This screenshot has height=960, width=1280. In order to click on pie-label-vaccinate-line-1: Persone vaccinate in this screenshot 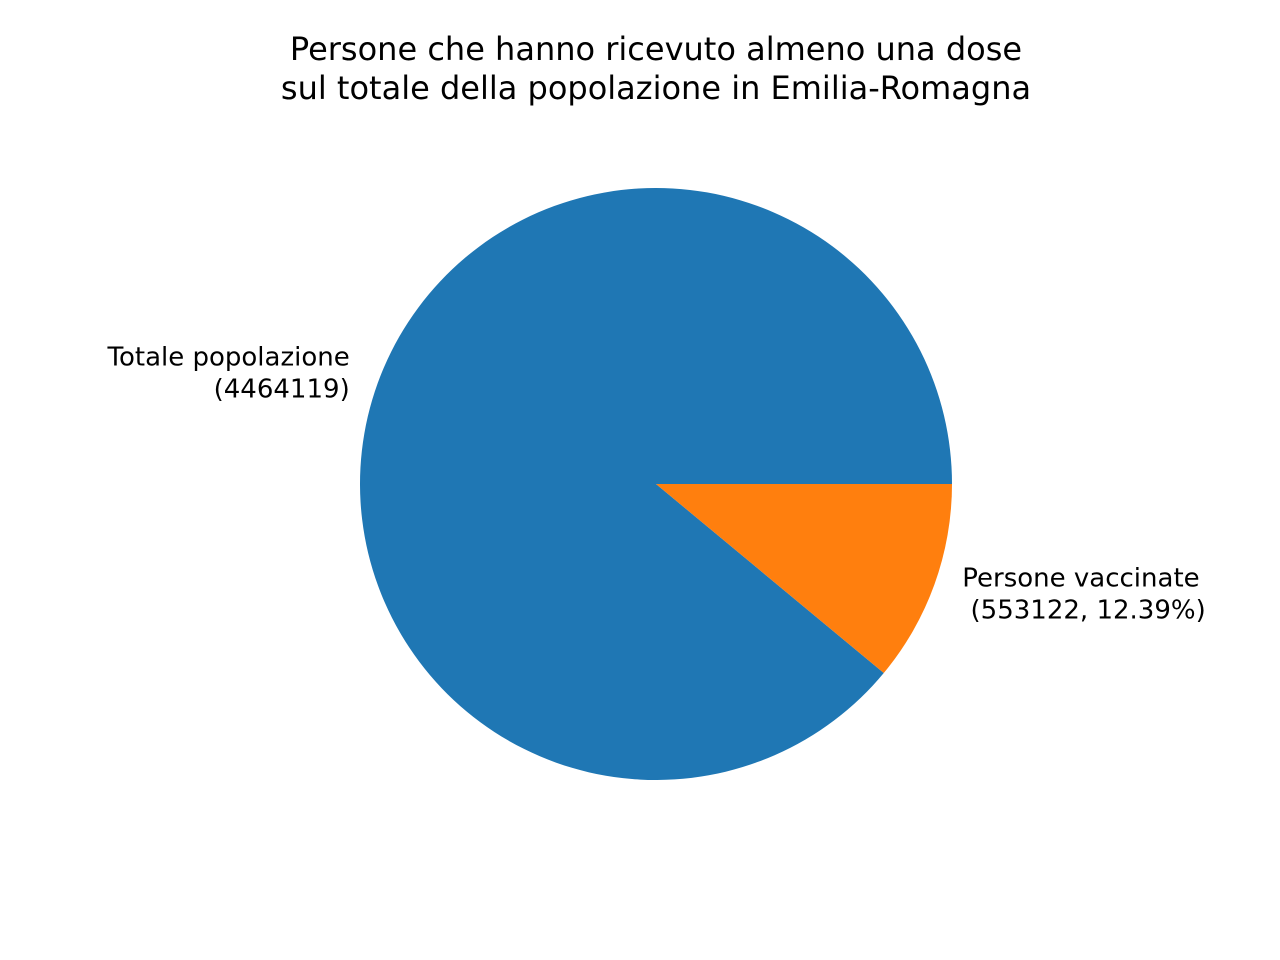, I will do `click(1080, 579)`.